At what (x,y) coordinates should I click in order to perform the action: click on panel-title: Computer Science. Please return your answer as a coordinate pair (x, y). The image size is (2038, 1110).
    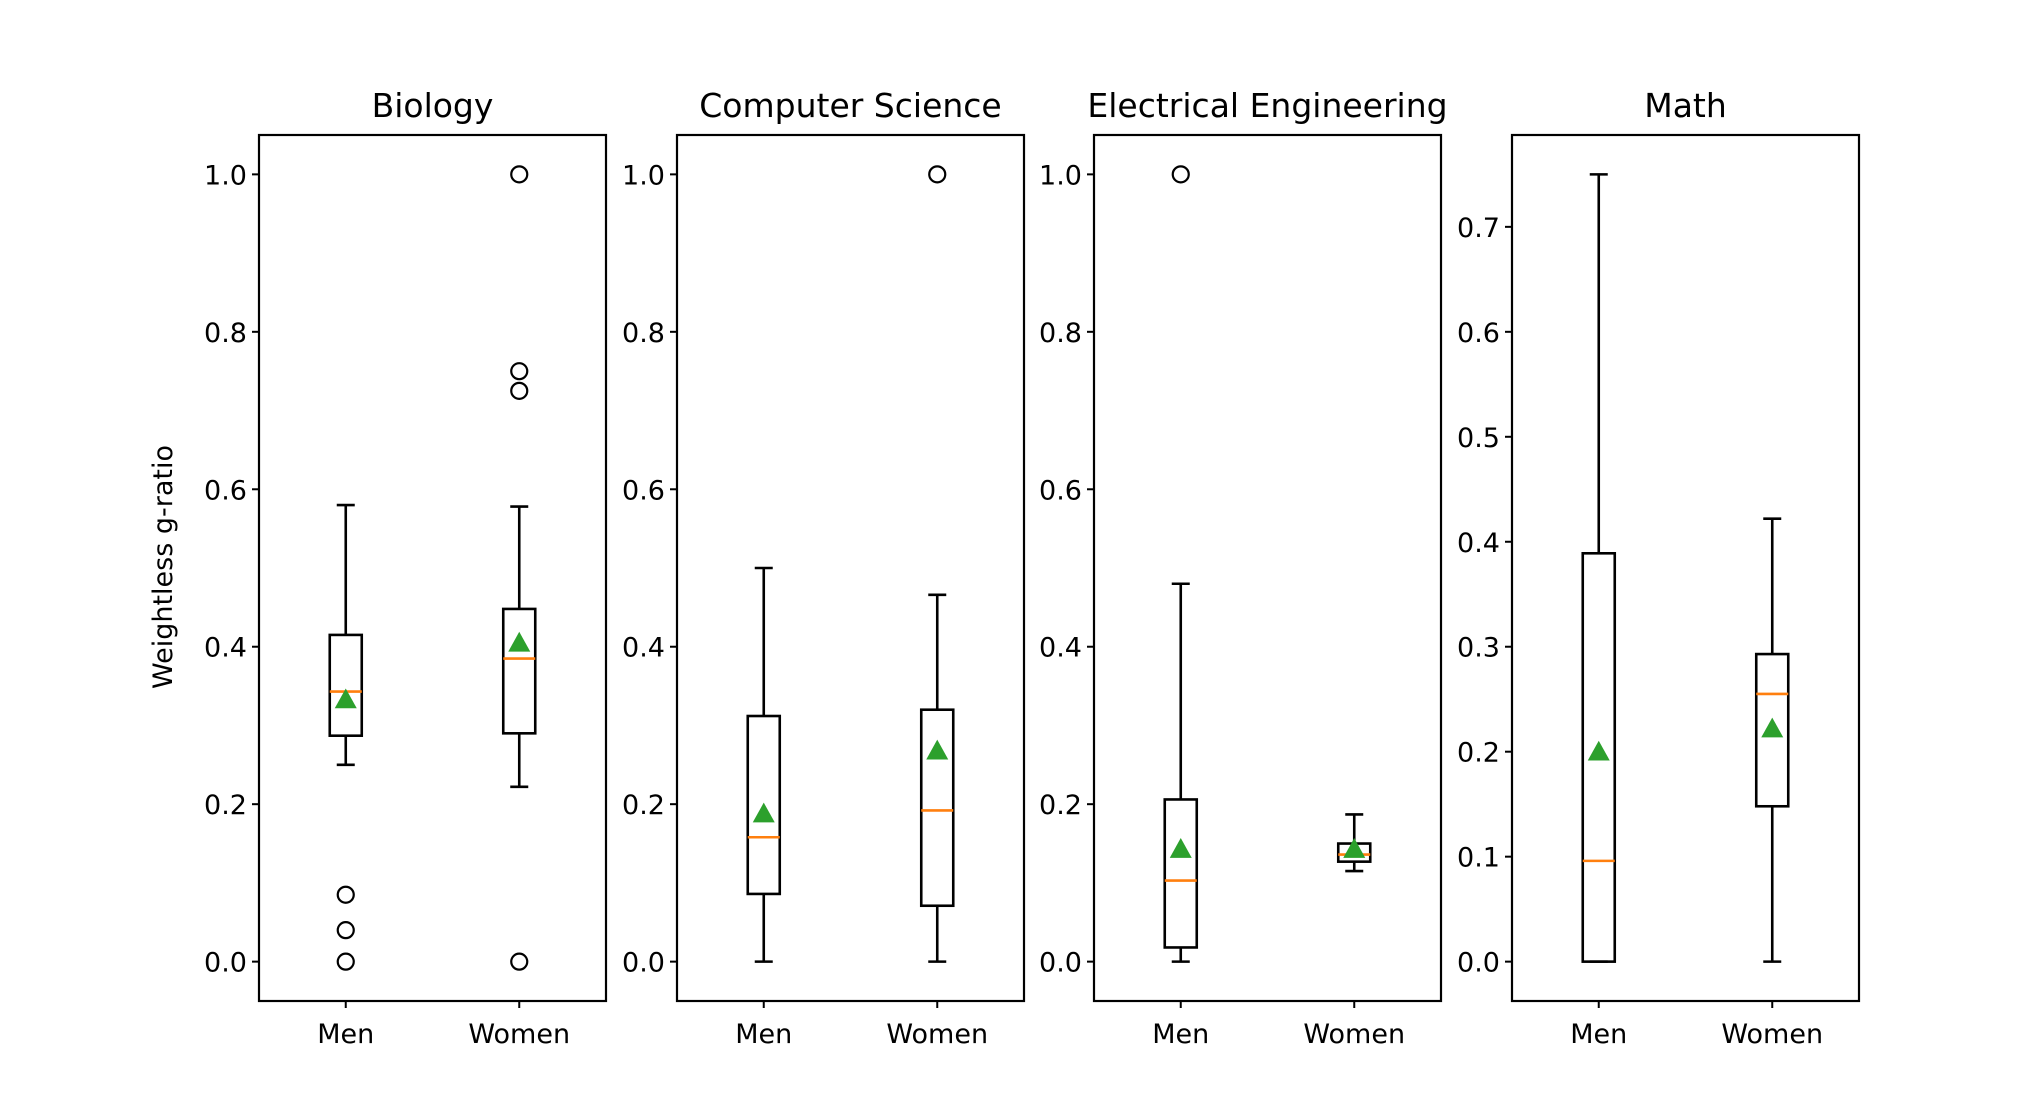
    Looking at the image, I should click on (850, 105).